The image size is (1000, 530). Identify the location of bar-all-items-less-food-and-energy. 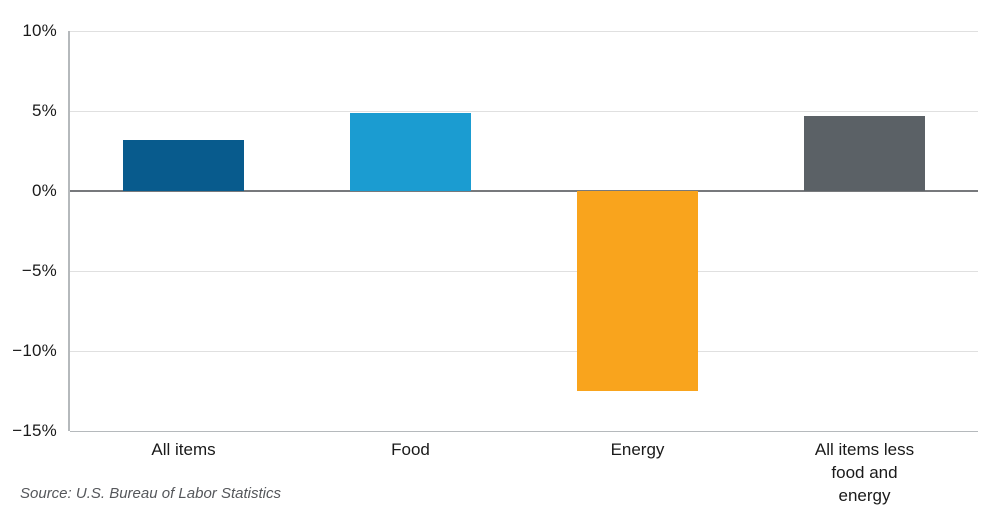
(864, 153).